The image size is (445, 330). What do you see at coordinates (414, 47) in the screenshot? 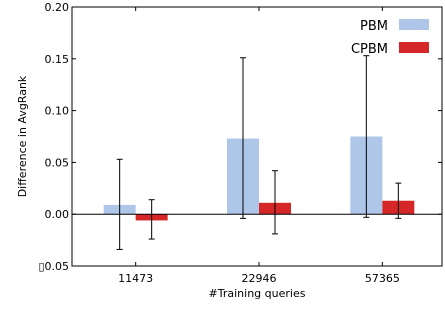
I see `legend-swatch-cpbm` at bounding box center [414, 47].